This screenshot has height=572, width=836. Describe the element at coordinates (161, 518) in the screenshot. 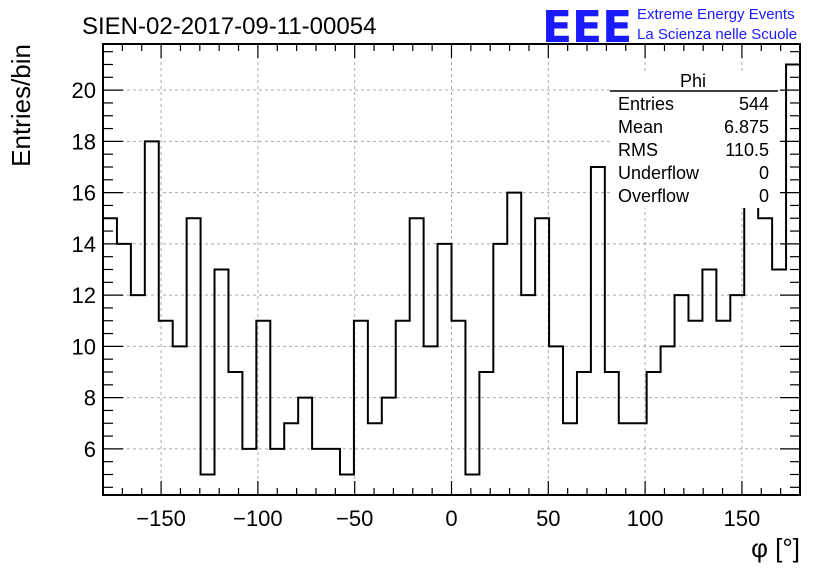

I see `x-tick-label: −150` at that location.